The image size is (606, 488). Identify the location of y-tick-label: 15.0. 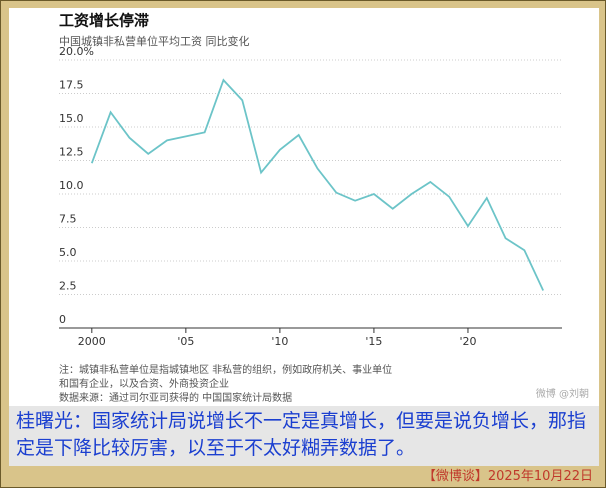
(71, 118).